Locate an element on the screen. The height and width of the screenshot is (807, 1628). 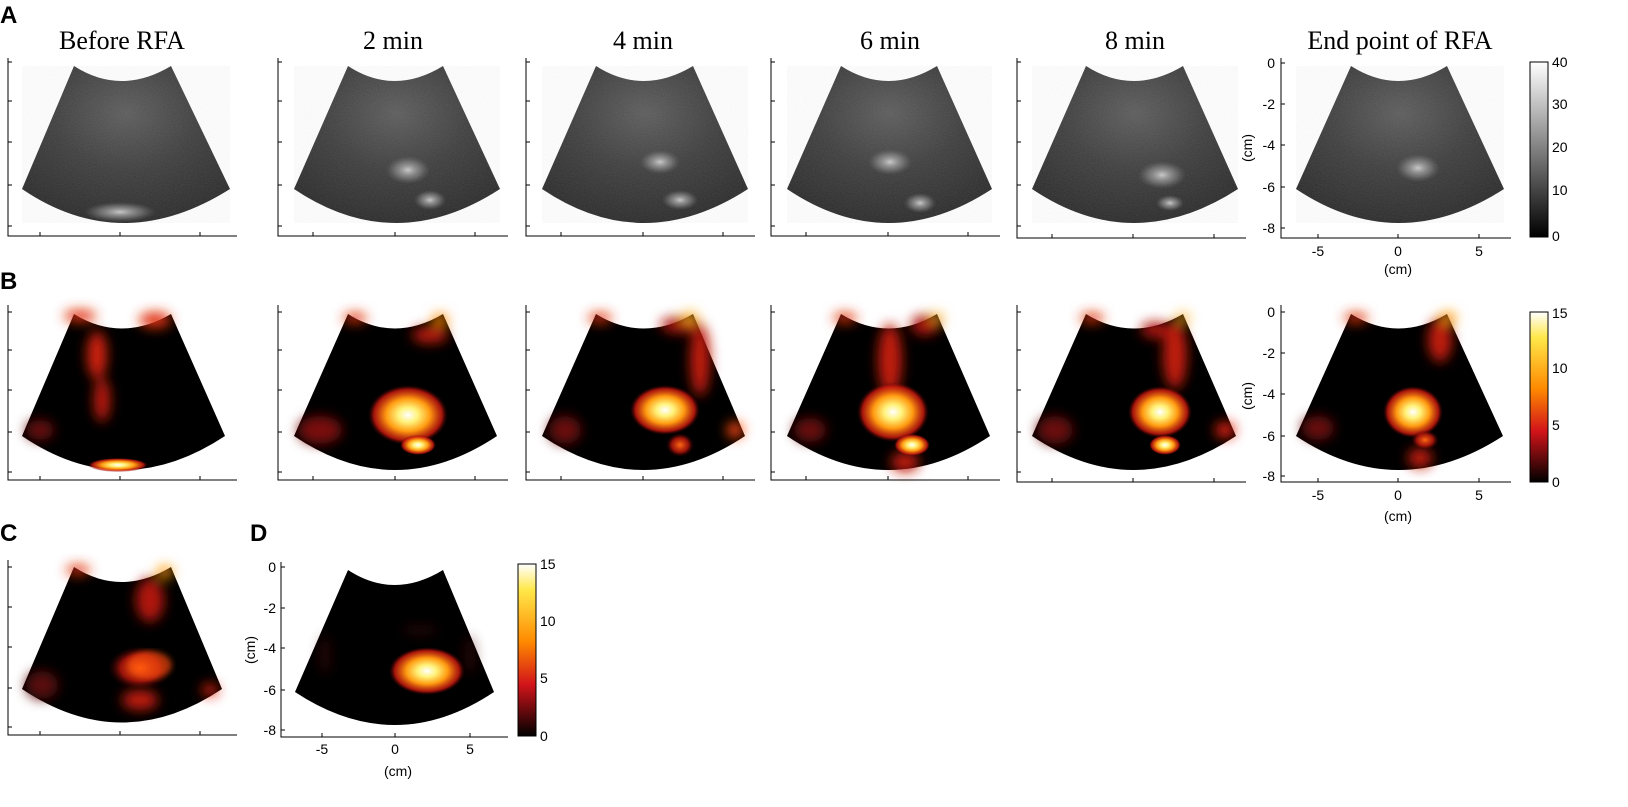
column-title-4-min: 4 min is located at coordinates (643, 40).